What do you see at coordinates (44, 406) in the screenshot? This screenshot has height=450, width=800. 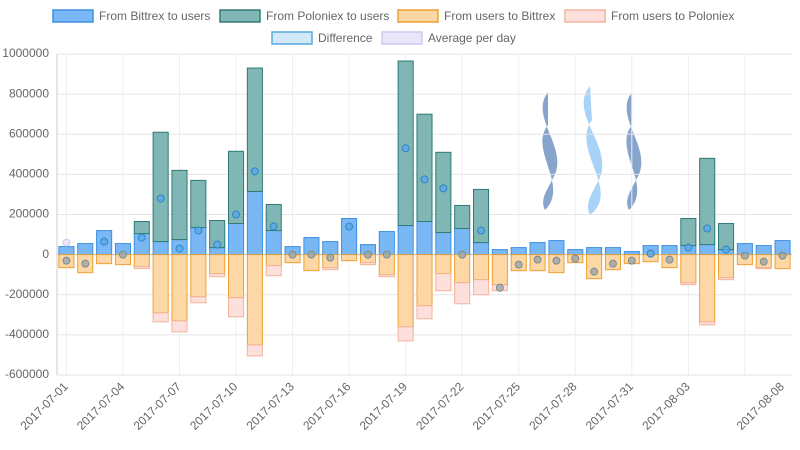 I see `x-tick-label: 2017-07-01` at bounding box center [44, 406].